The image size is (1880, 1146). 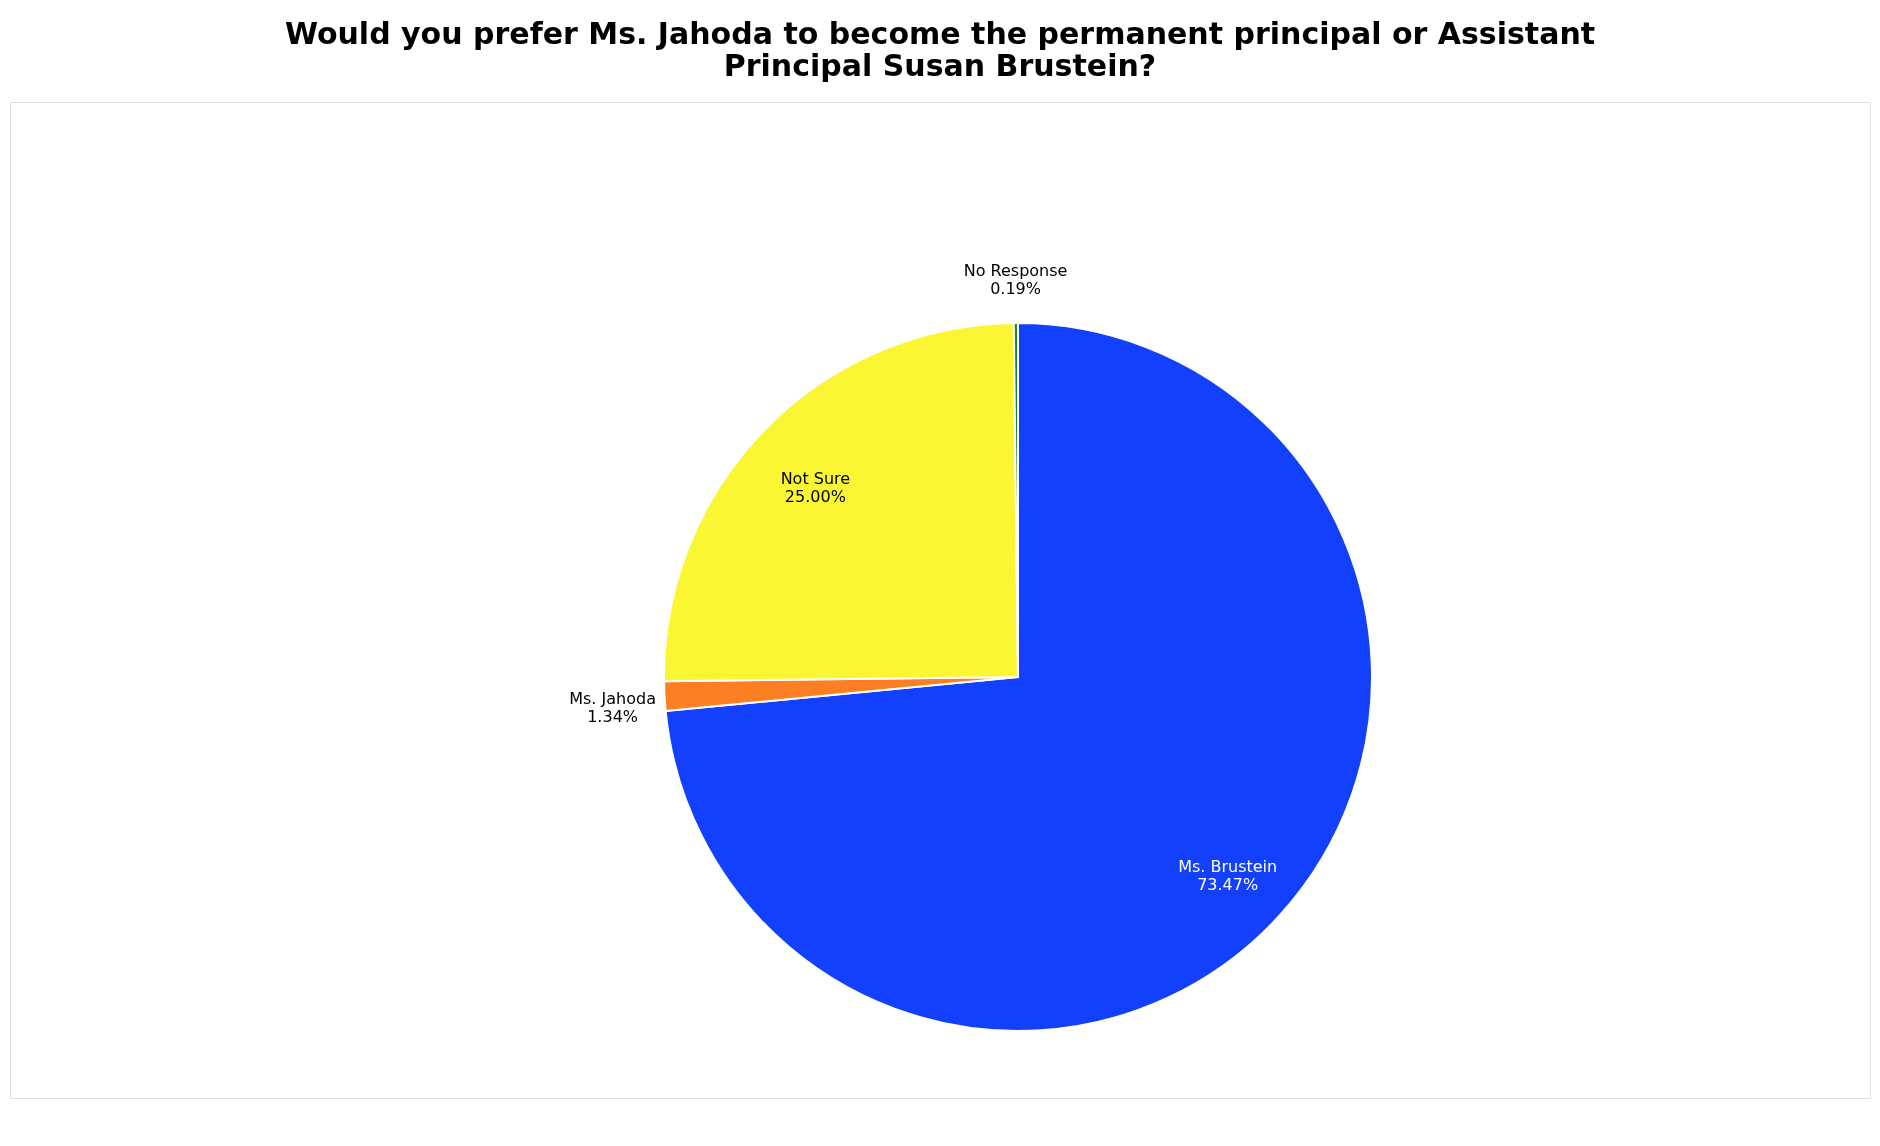 I want to click on slice-label: Not Sure, so click(x=815, y=479).